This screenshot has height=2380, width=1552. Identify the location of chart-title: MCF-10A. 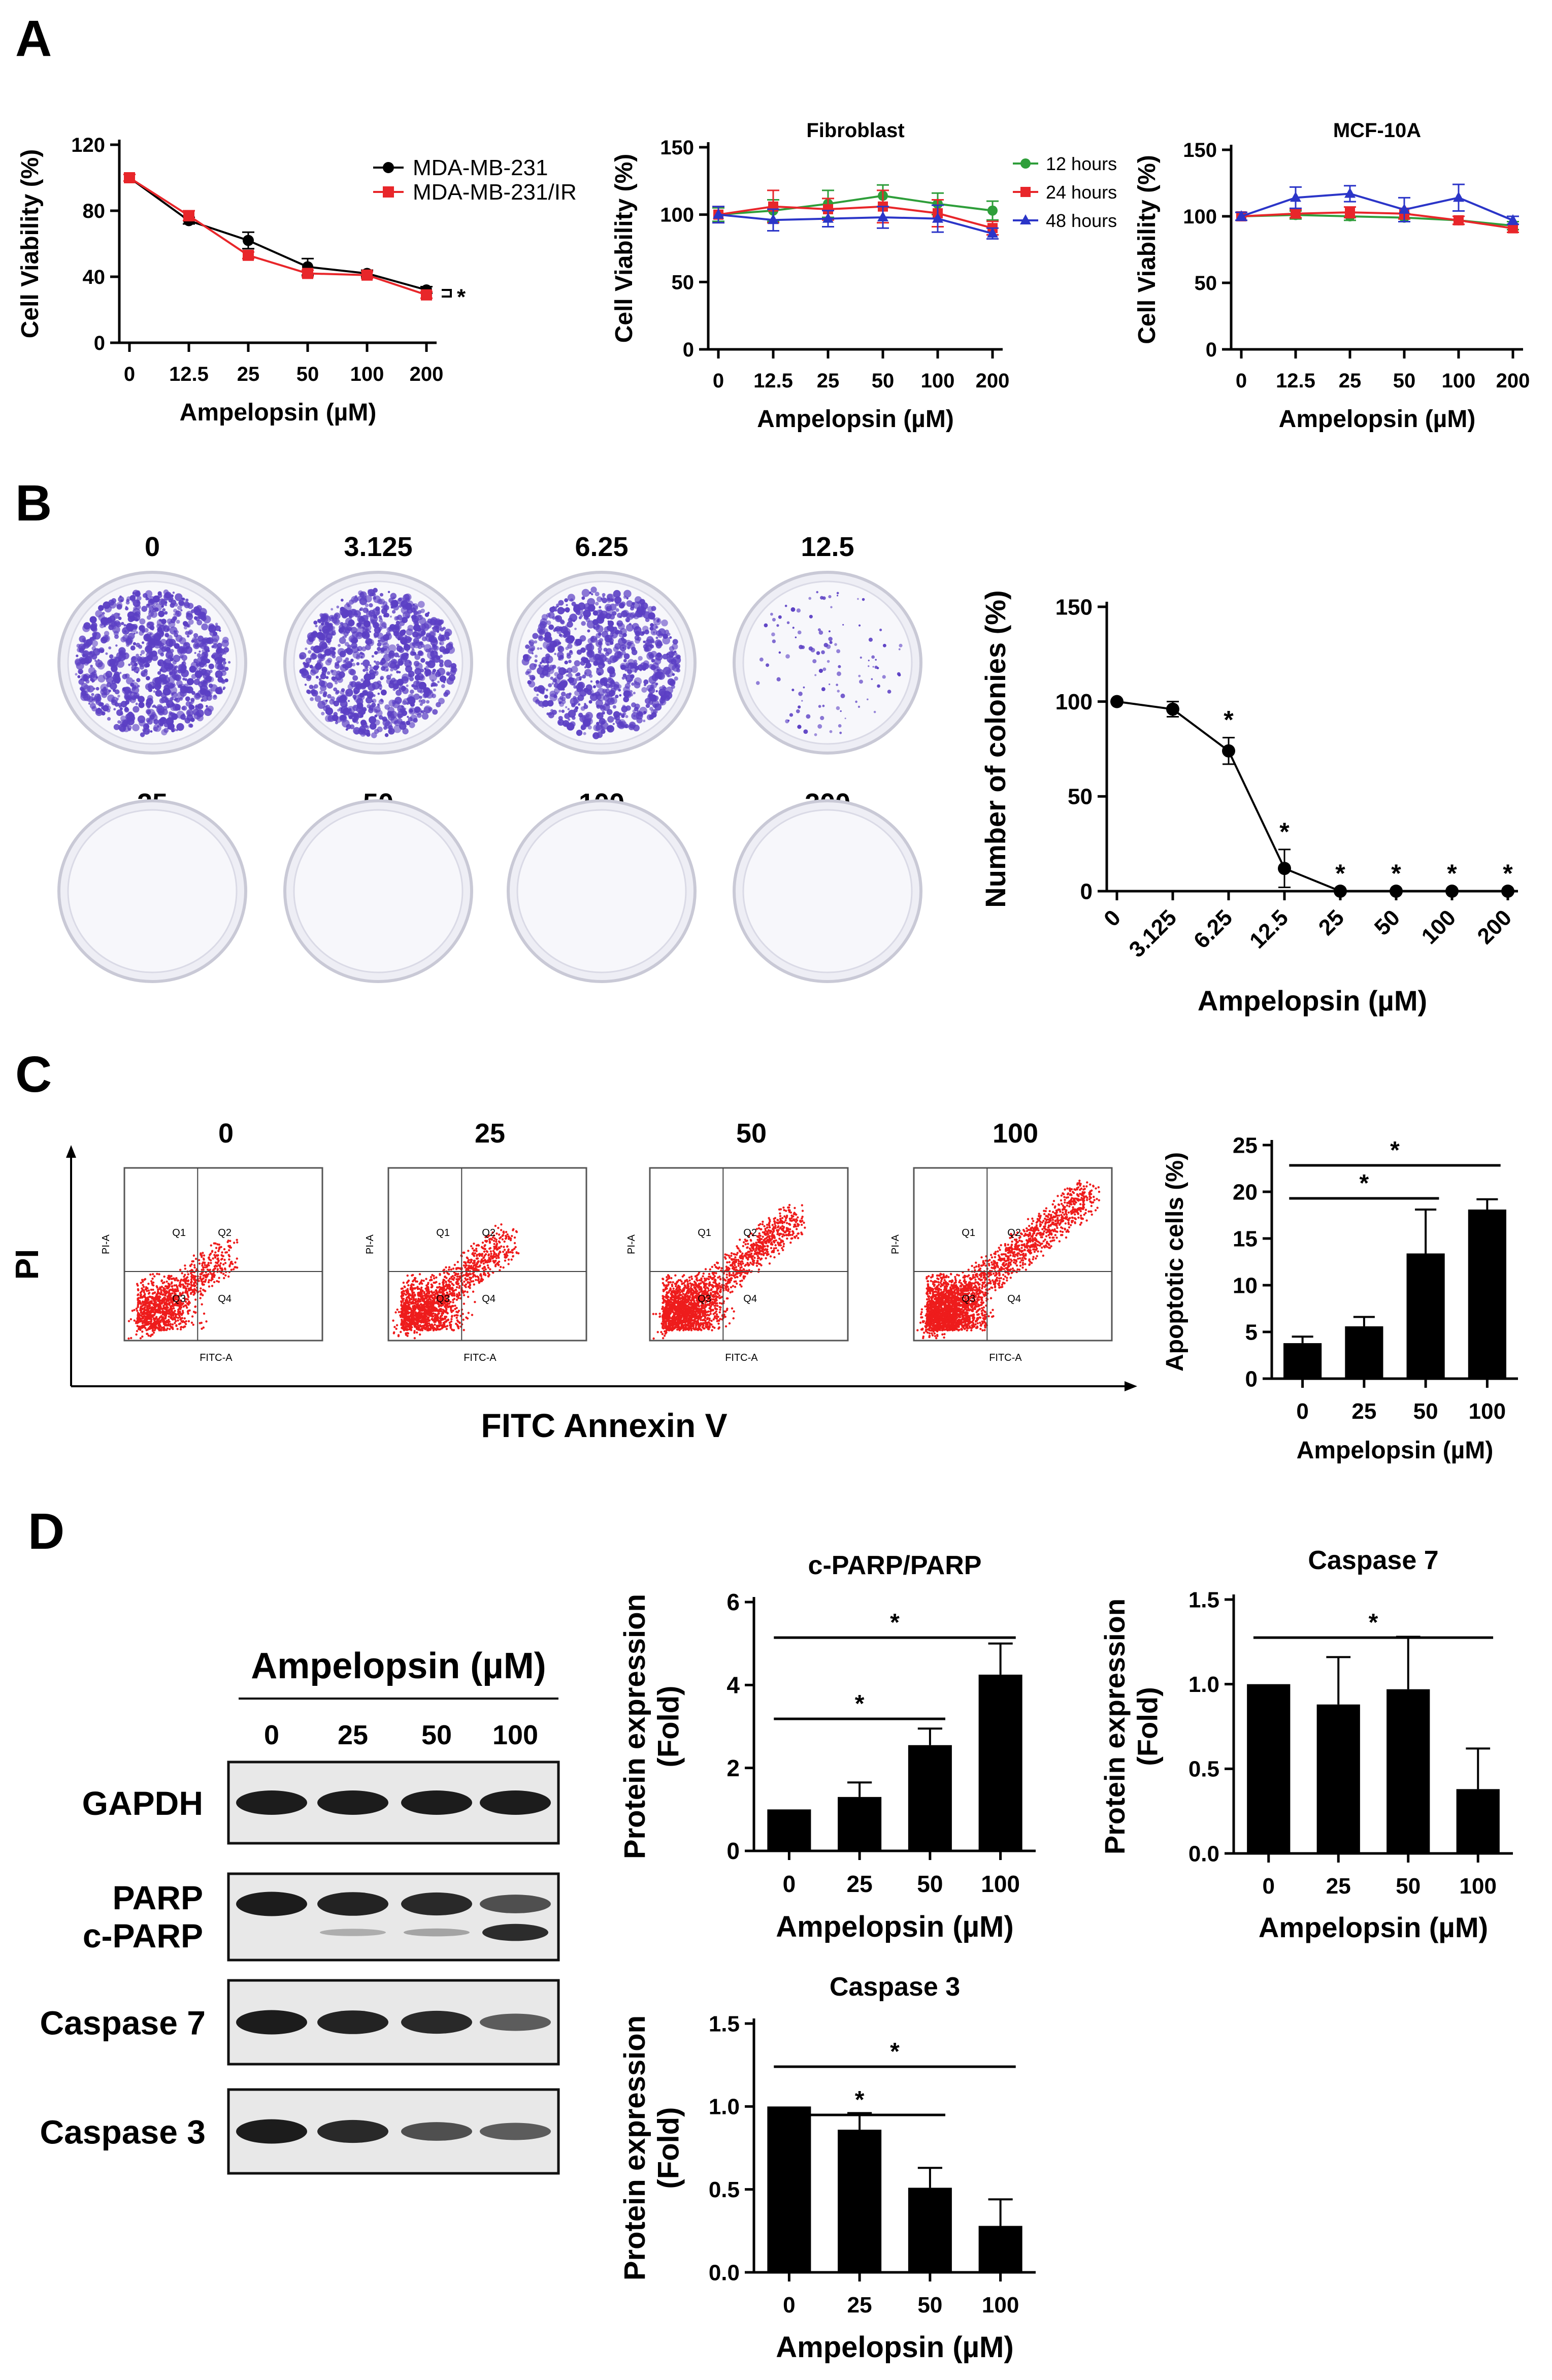
(1377, 130).